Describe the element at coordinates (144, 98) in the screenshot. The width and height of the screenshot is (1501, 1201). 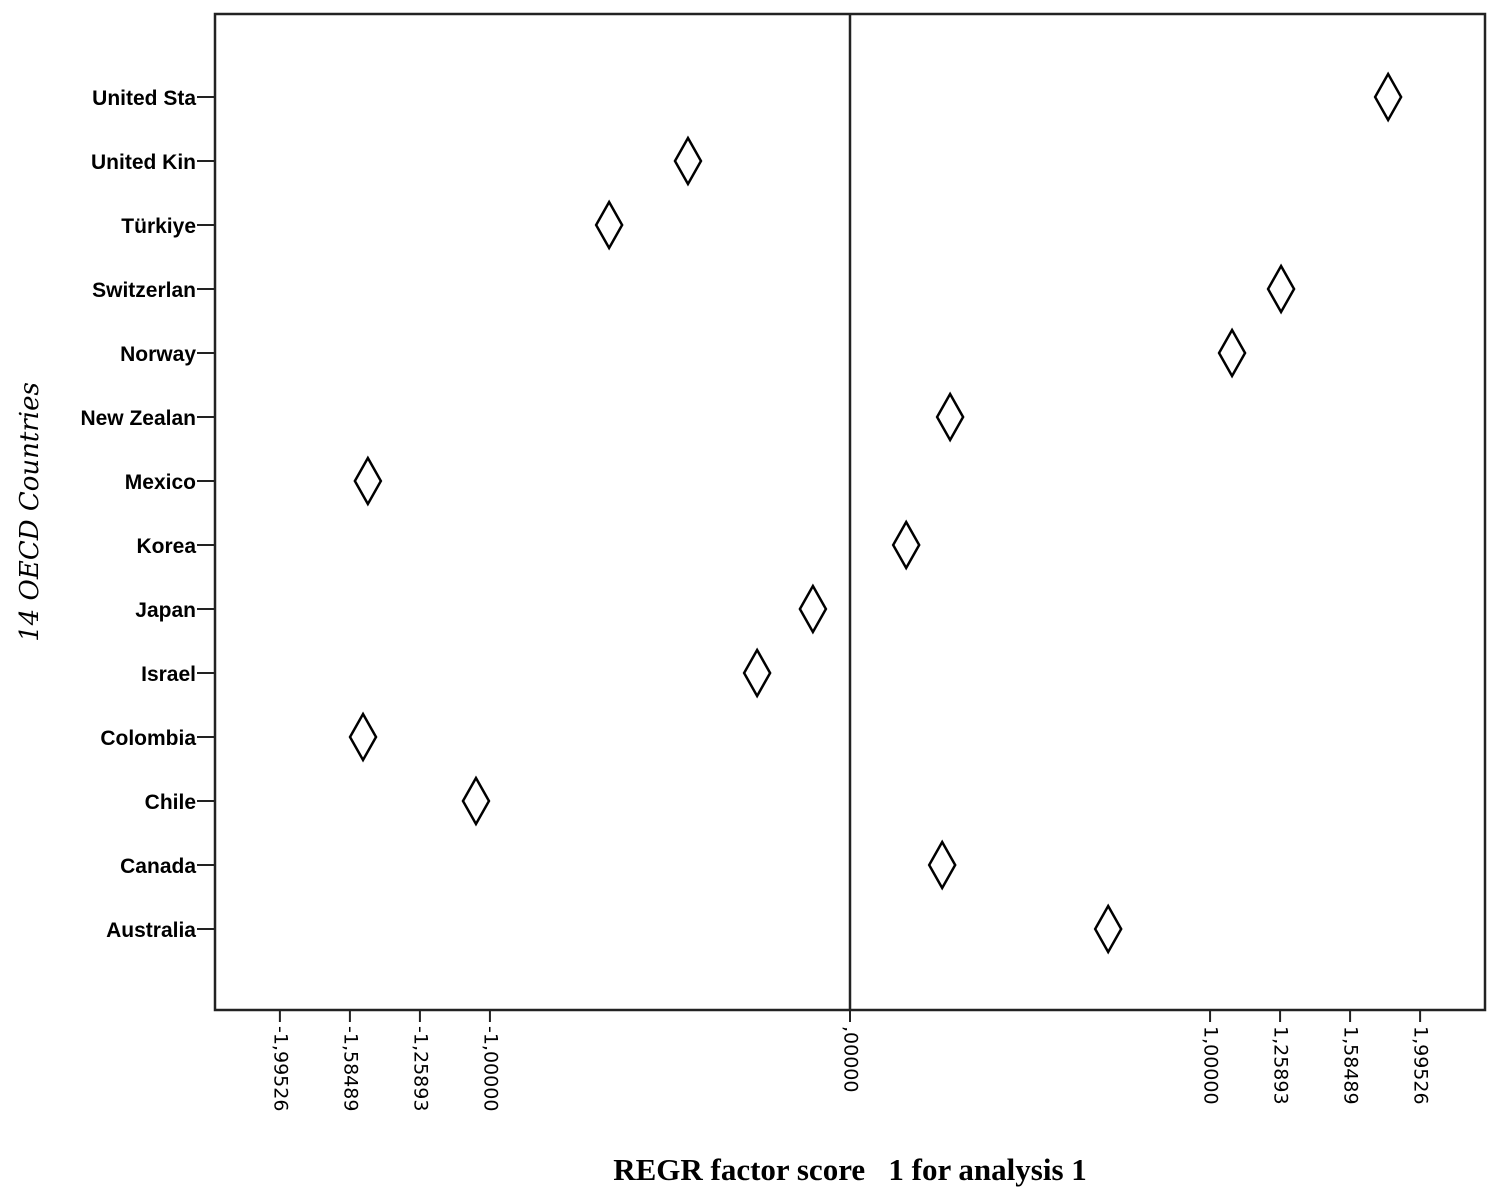
I see `y-tick-label: United Sta` at that location.